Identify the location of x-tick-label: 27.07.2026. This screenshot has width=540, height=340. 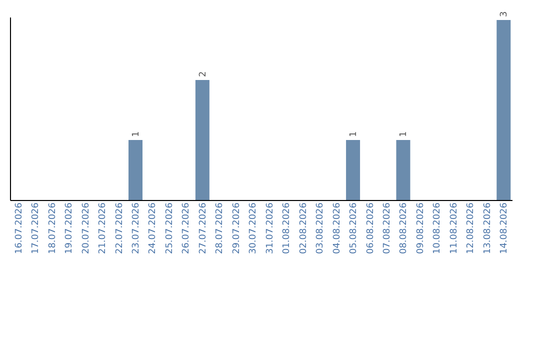
(203, 228).